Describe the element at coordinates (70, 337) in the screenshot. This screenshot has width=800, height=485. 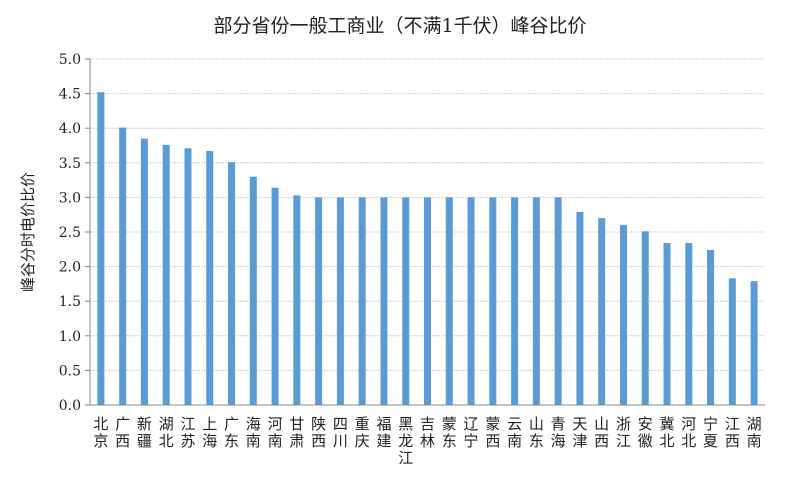
I see `y-tick-label: 1.0` at that location.